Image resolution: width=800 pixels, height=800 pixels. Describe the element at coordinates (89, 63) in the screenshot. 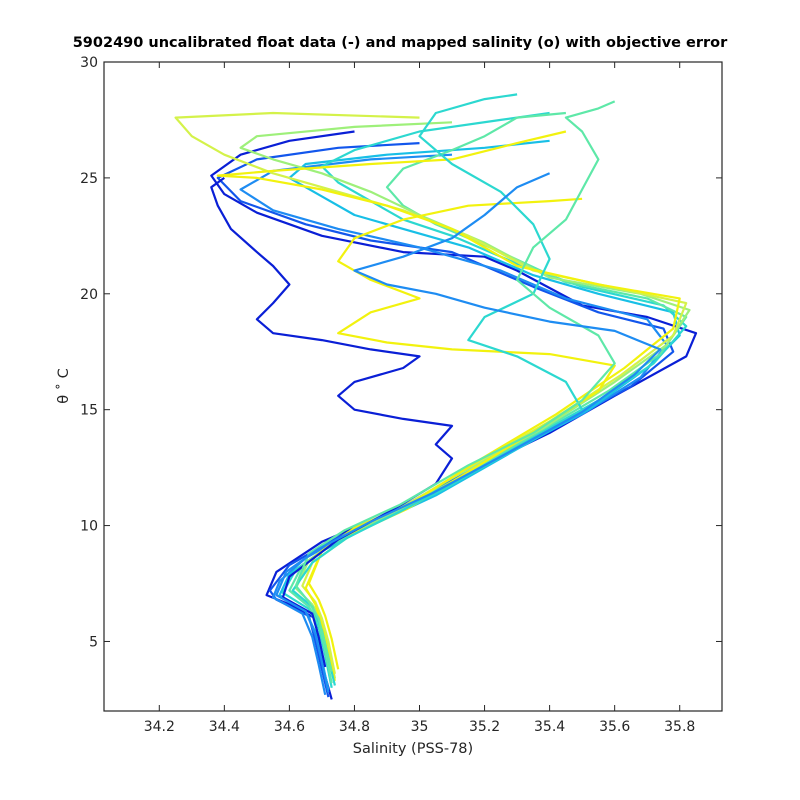

I see `y-tick-label: 30` at that location.